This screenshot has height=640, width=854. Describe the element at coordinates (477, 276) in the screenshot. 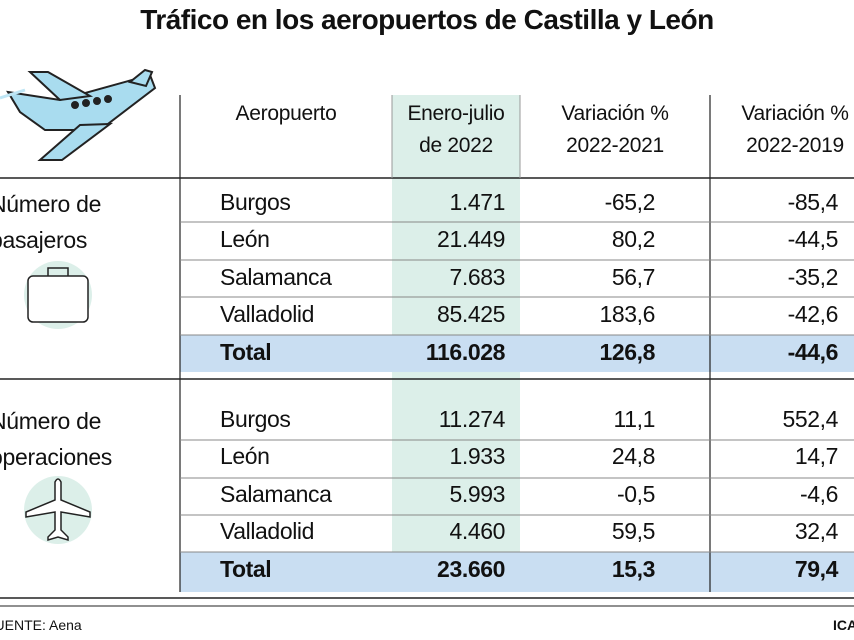

I see `value-cell: 7.683` at that location.